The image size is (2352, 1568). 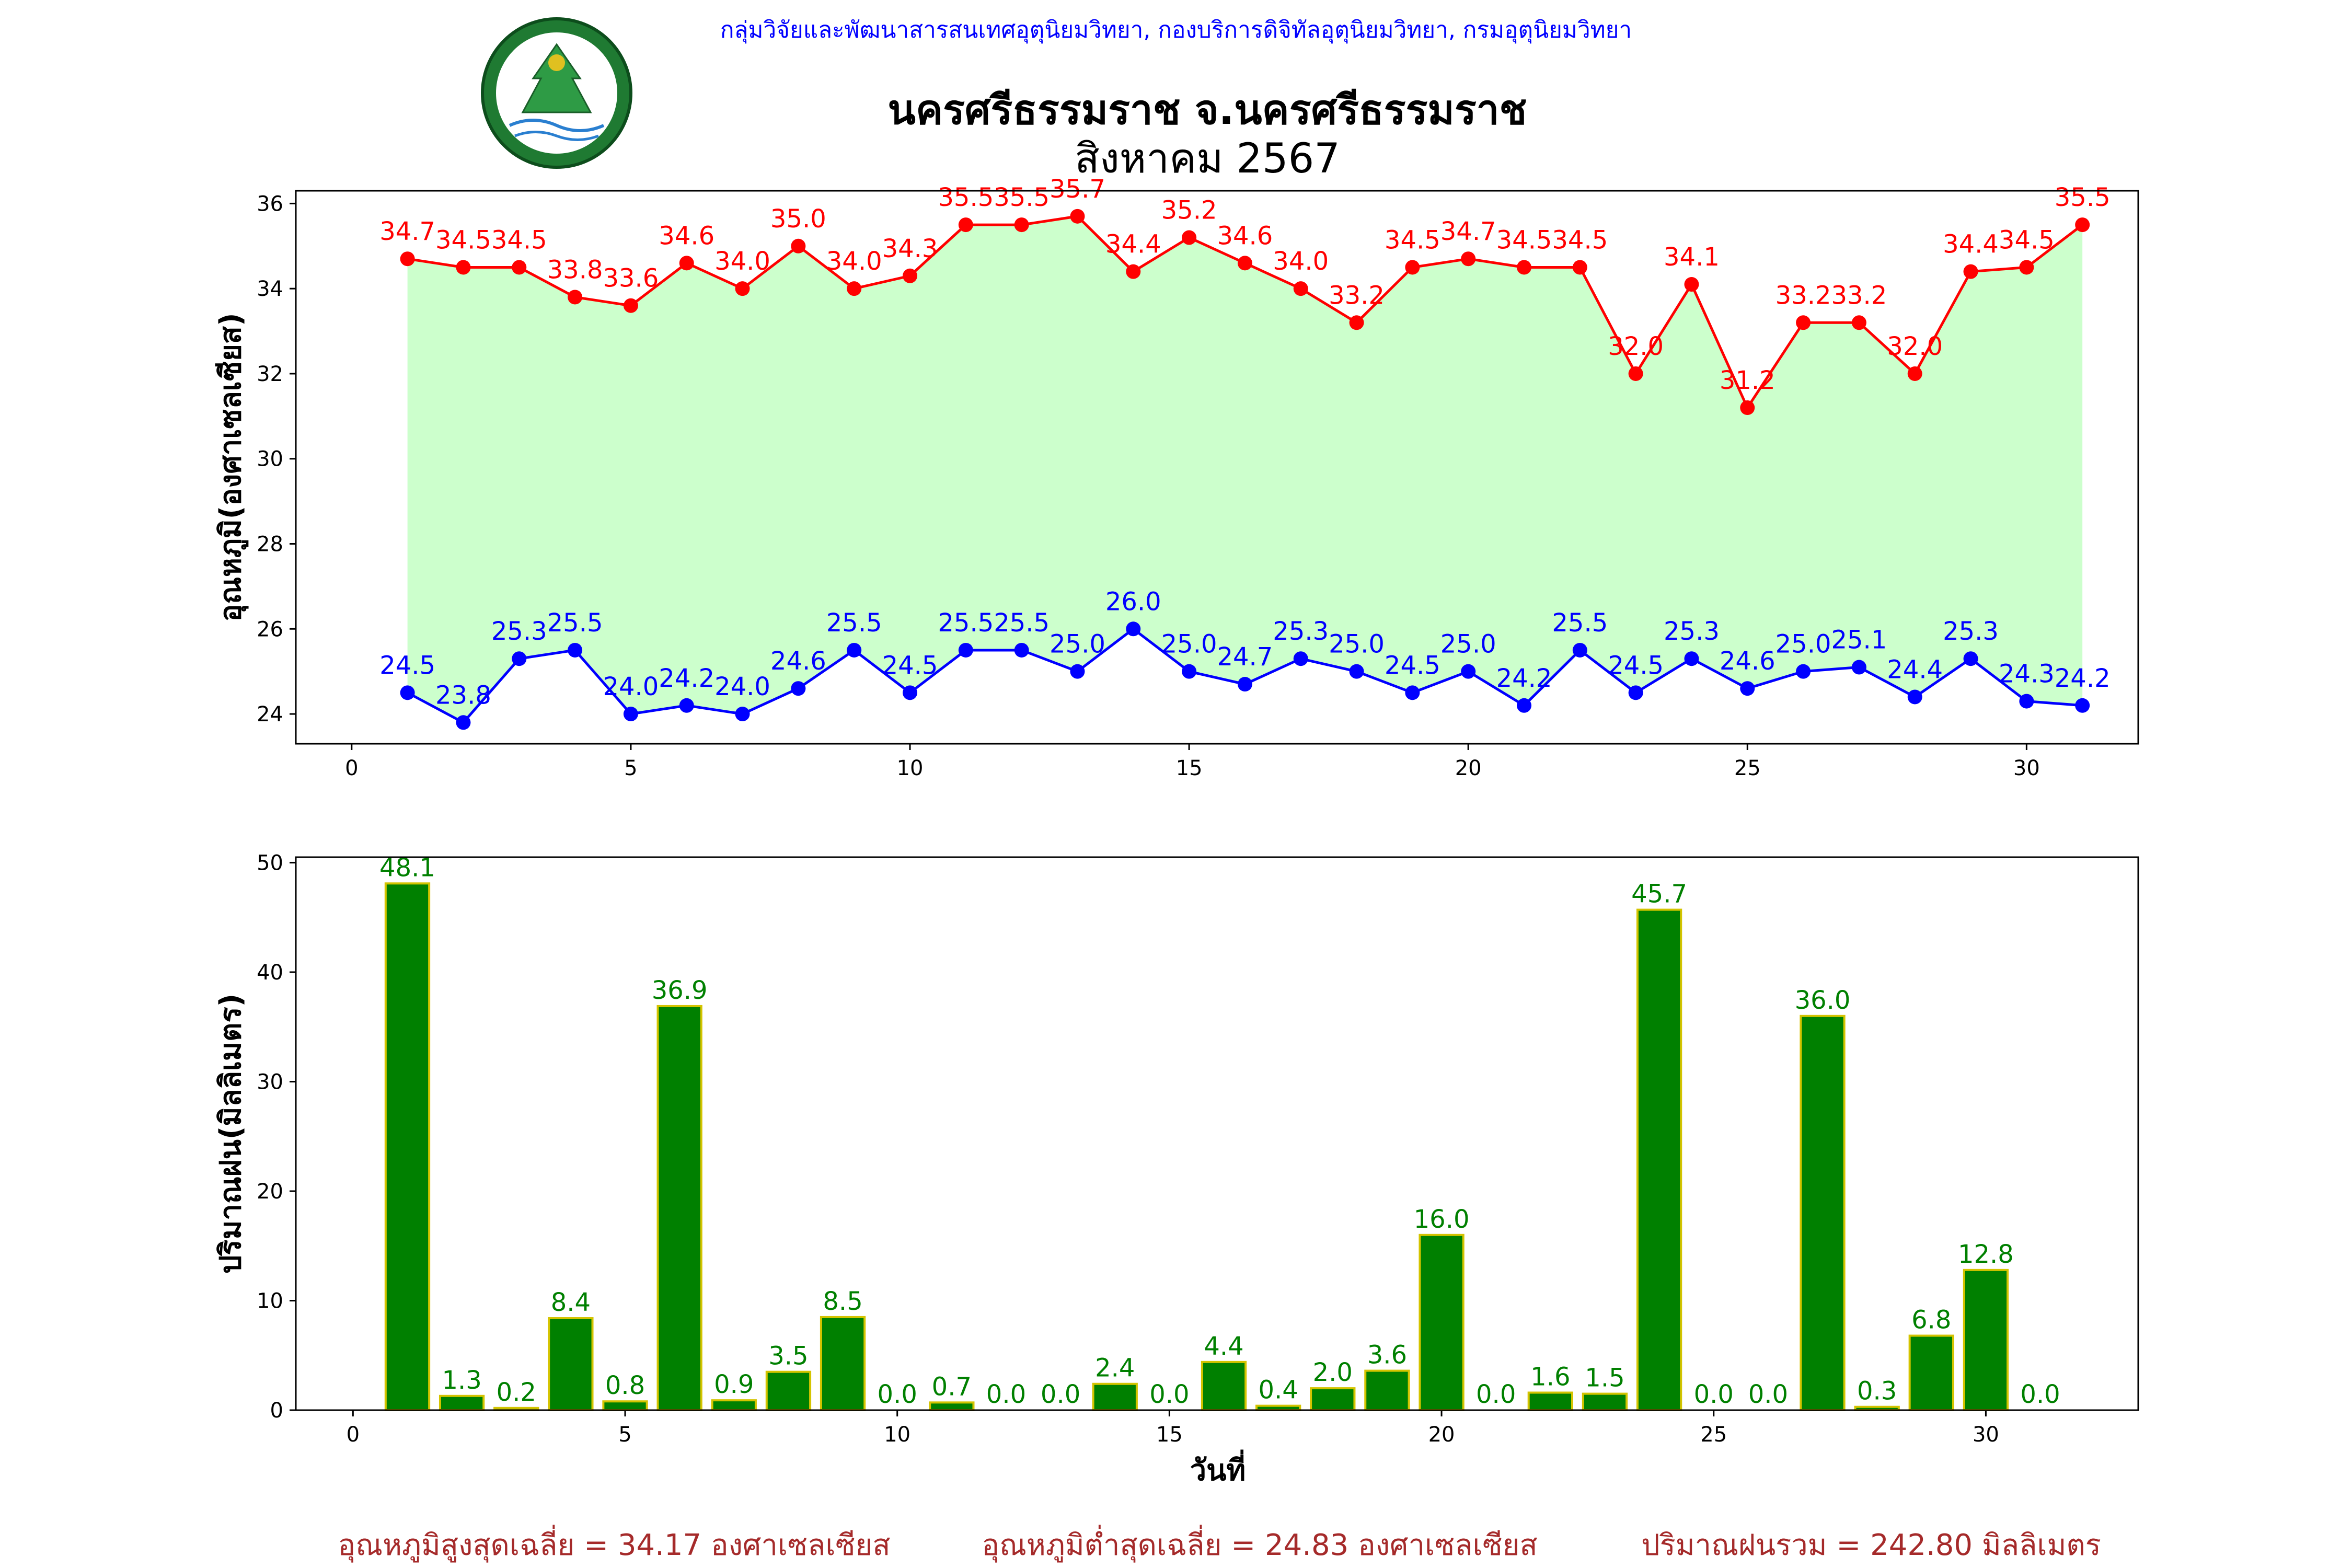 I want to click on temp-min-label-30: 24.3, so click(x=2027, y=674).